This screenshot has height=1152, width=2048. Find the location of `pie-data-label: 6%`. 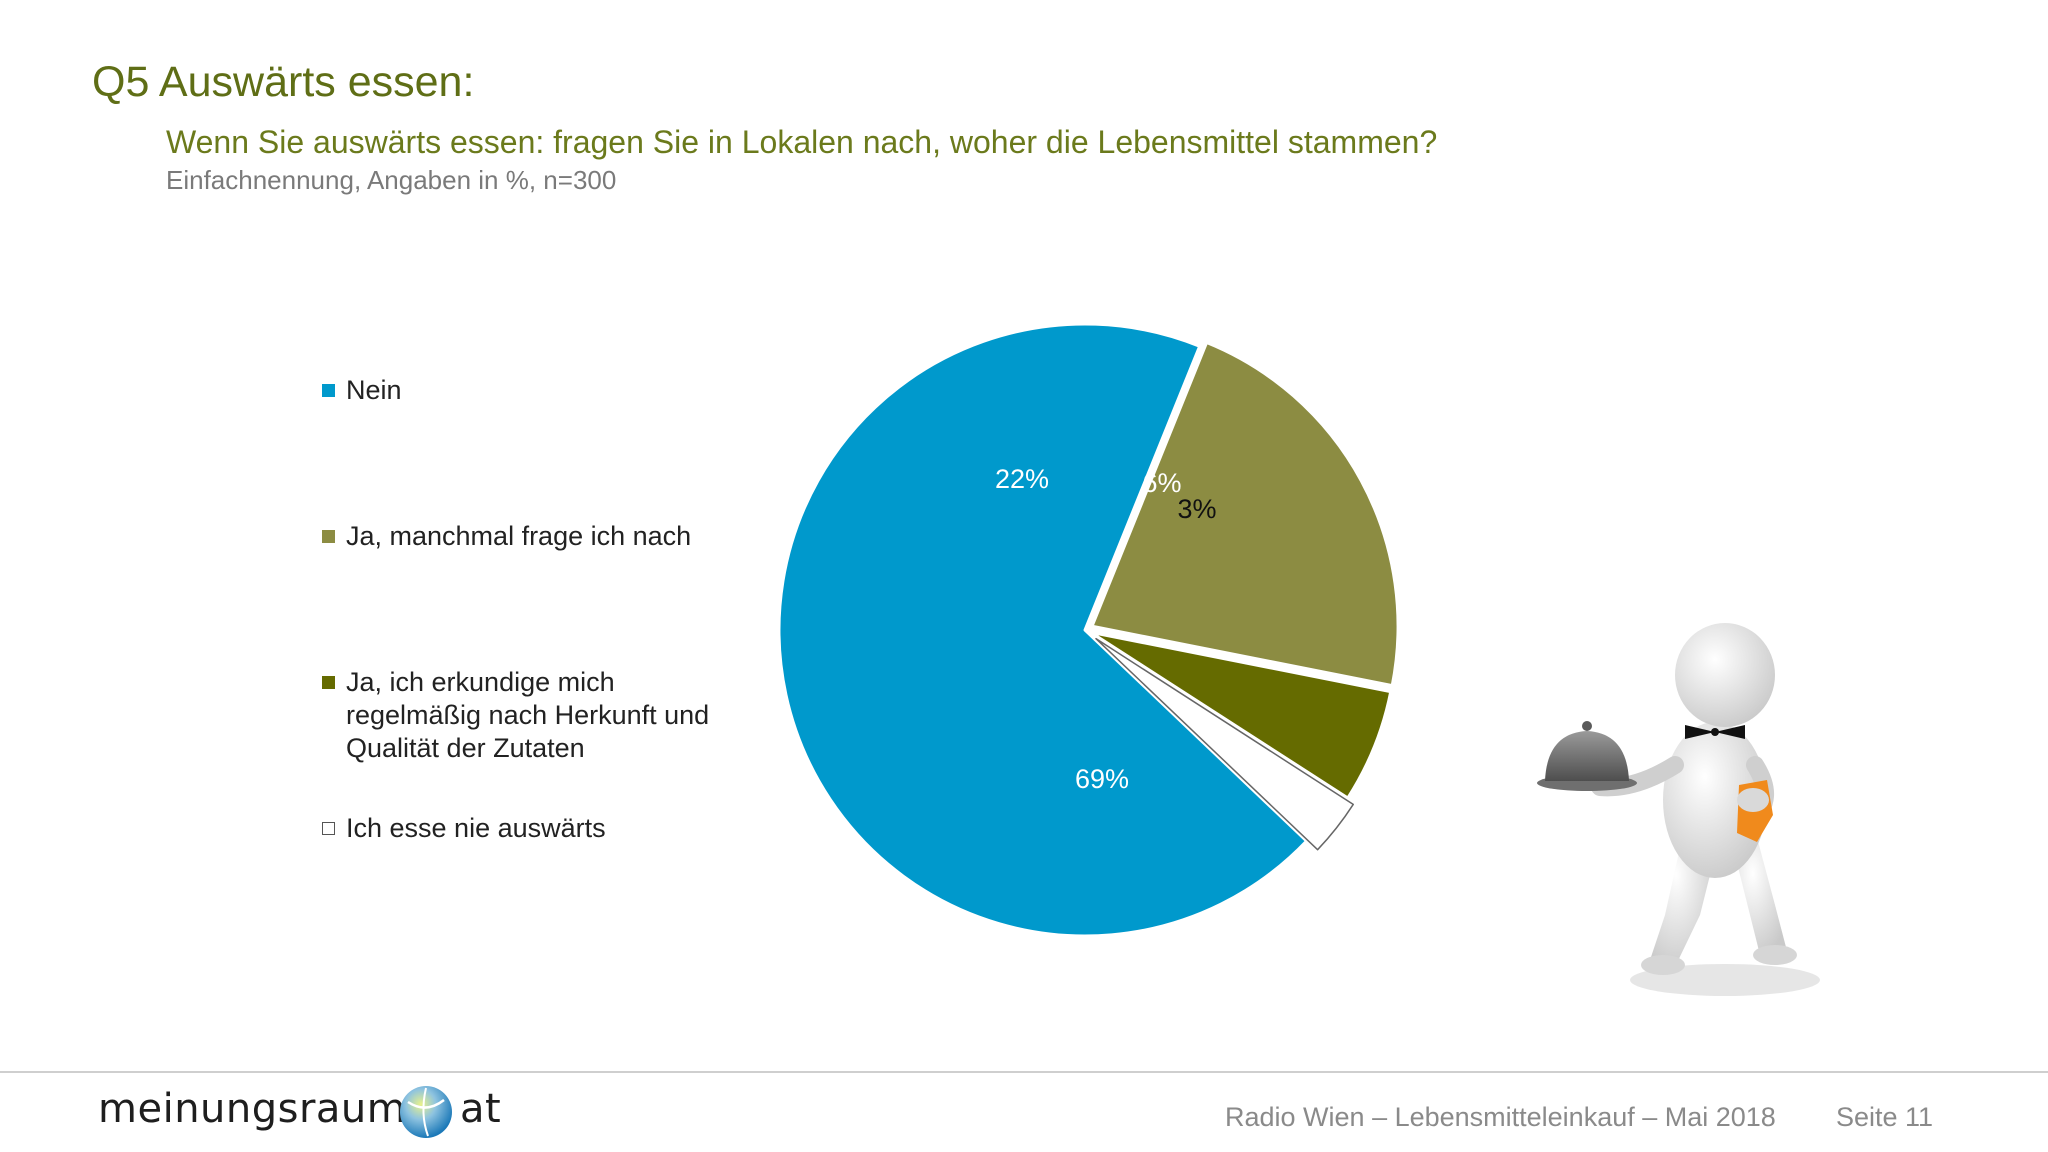

pie-data-label: 6% is located at coordinates (1161, 483).